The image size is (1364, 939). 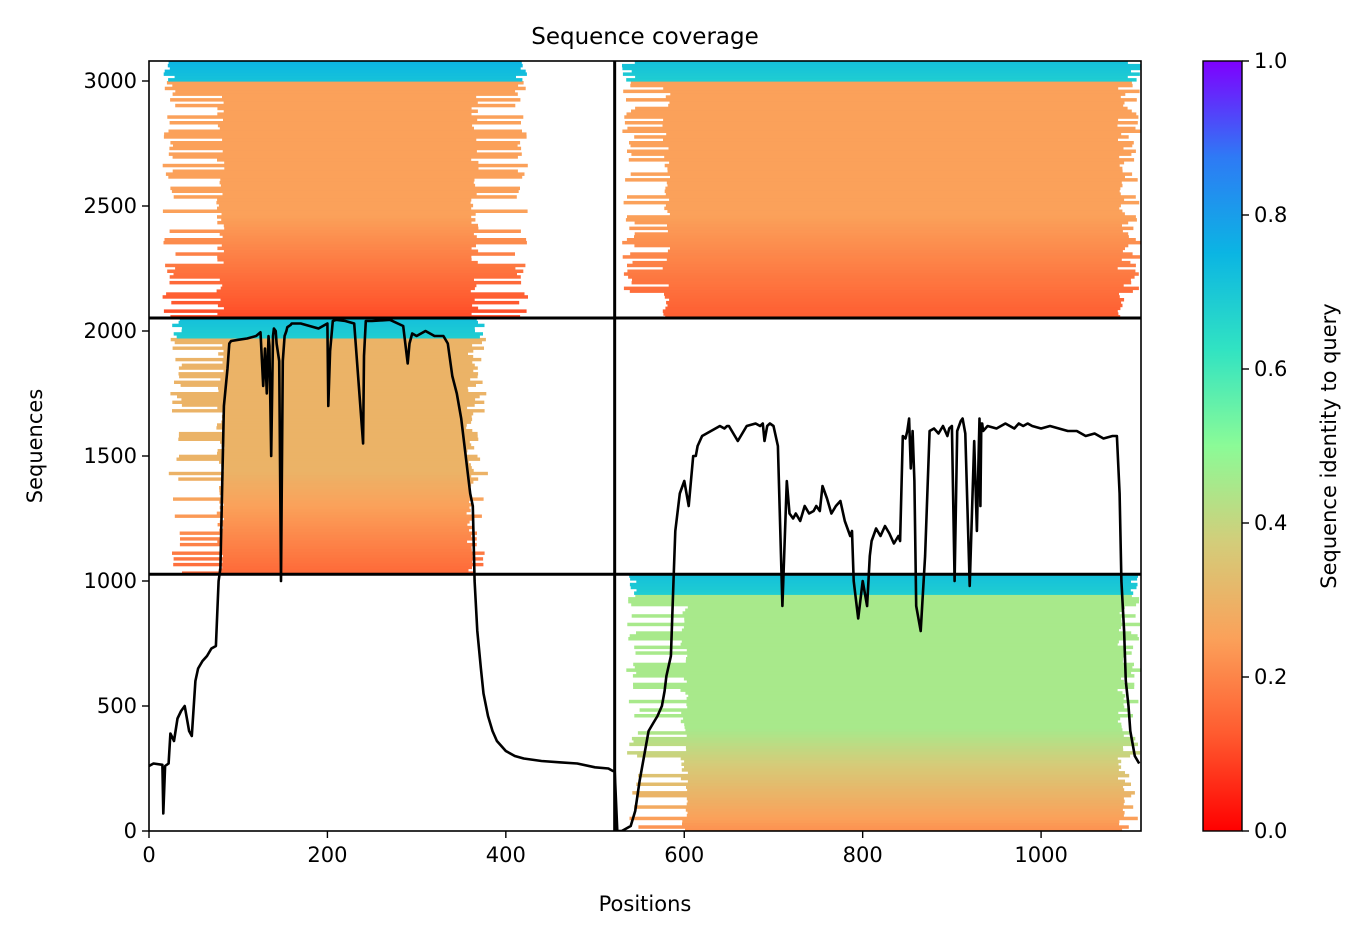 I want to click on x-tick-label: 800, so click(x=863, y=855).